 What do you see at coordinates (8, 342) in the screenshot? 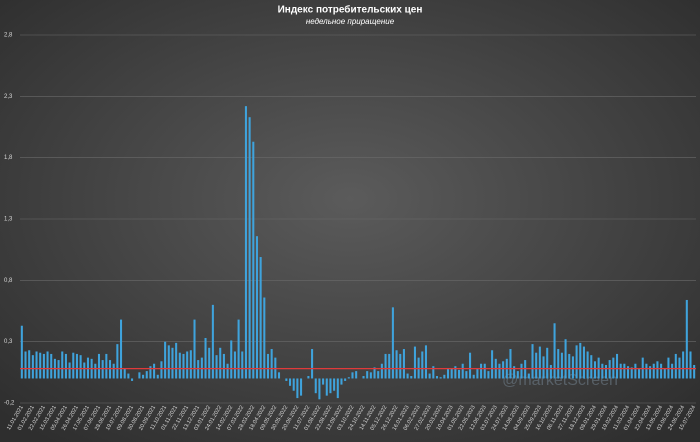
I see `y-tick-label: 0,3` at bounding box center [8, 342].